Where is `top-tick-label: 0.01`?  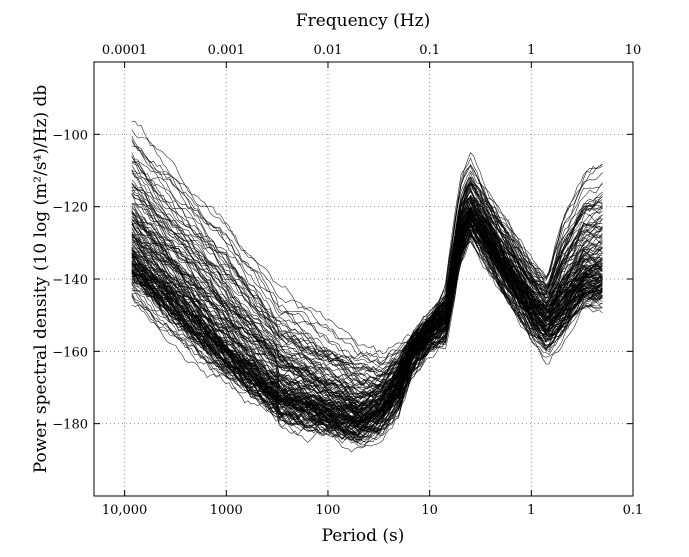 top-tick-label: 0.01 is located at coordinates (327, 50).